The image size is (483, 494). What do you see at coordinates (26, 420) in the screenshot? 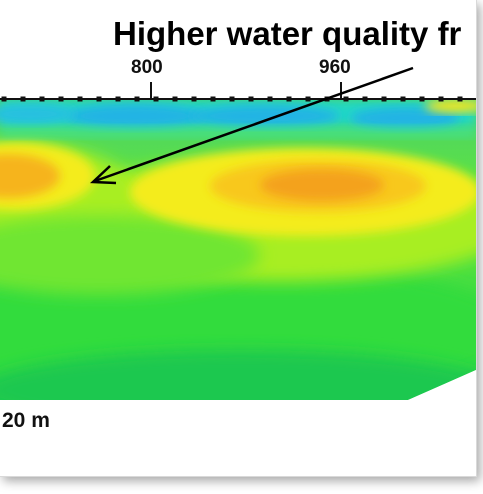
I see `scale-label: 20 m` at bounding box center [26, 420].